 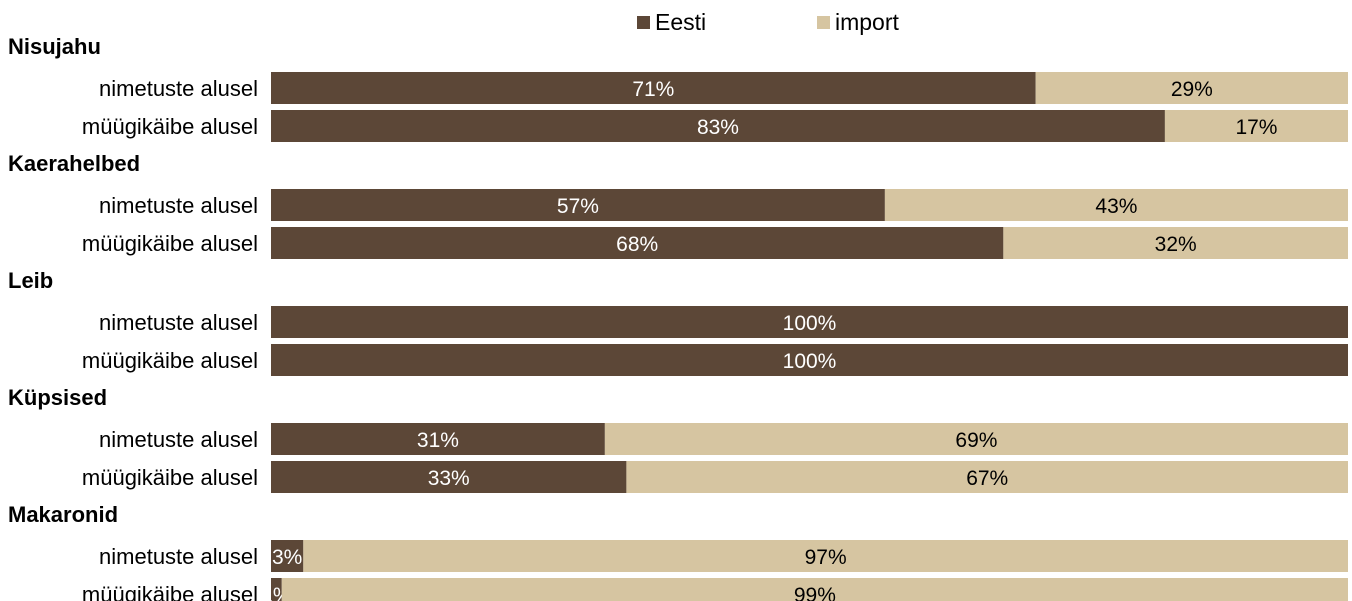 I want to click on data-label-eesti: 83%, so click(x=718, y=127).